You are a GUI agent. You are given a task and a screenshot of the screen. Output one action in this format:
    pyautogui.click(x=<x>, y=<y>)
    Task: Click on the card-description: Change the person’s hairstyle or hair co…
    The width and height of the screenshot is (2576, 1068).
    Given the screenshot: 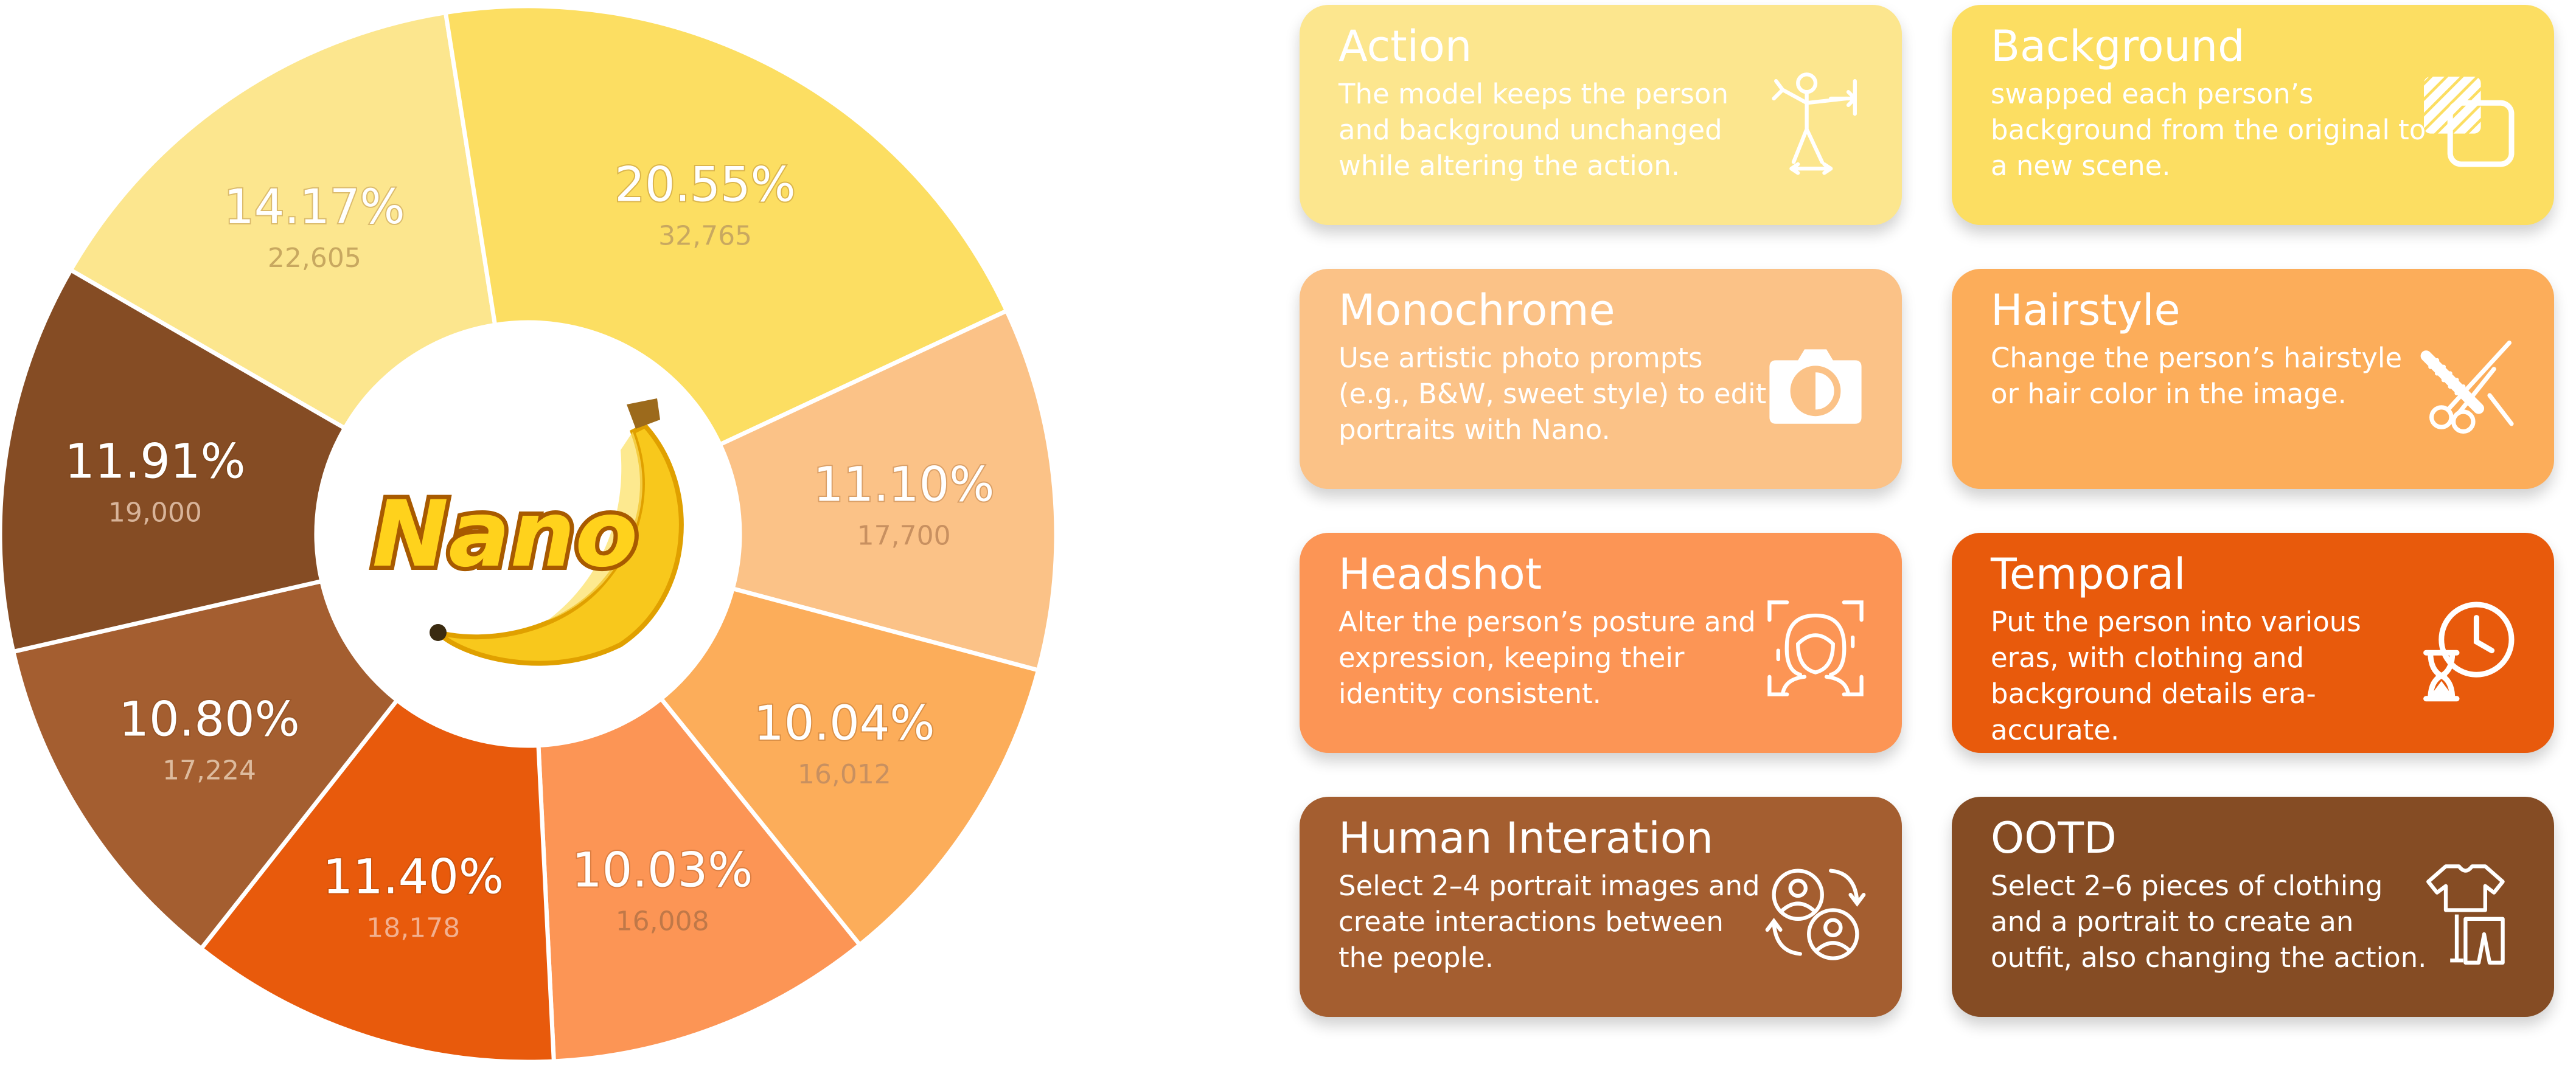 What is the action you would take?
    pyautogui.click(x=2197, y=375)
    